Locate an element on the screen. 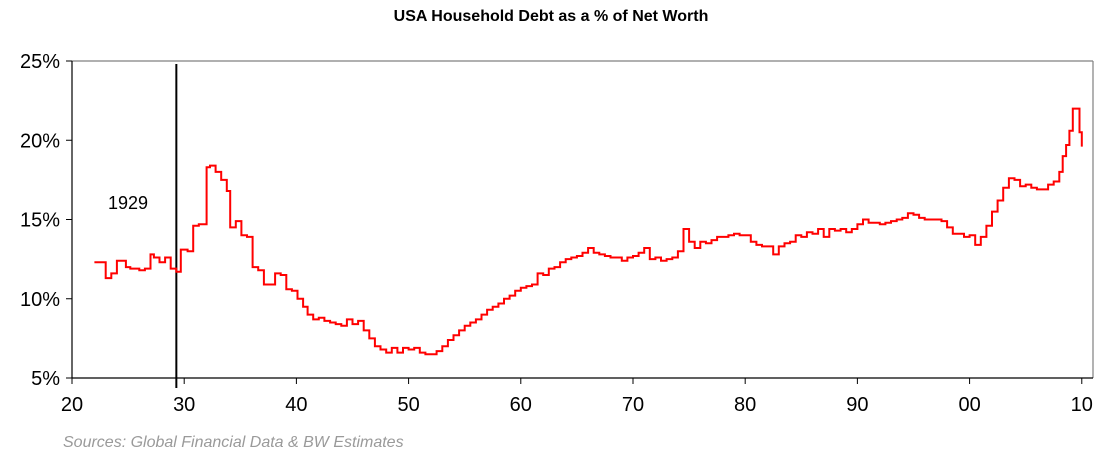  x-tick-label: 30 is located at coordinates (184, 405).